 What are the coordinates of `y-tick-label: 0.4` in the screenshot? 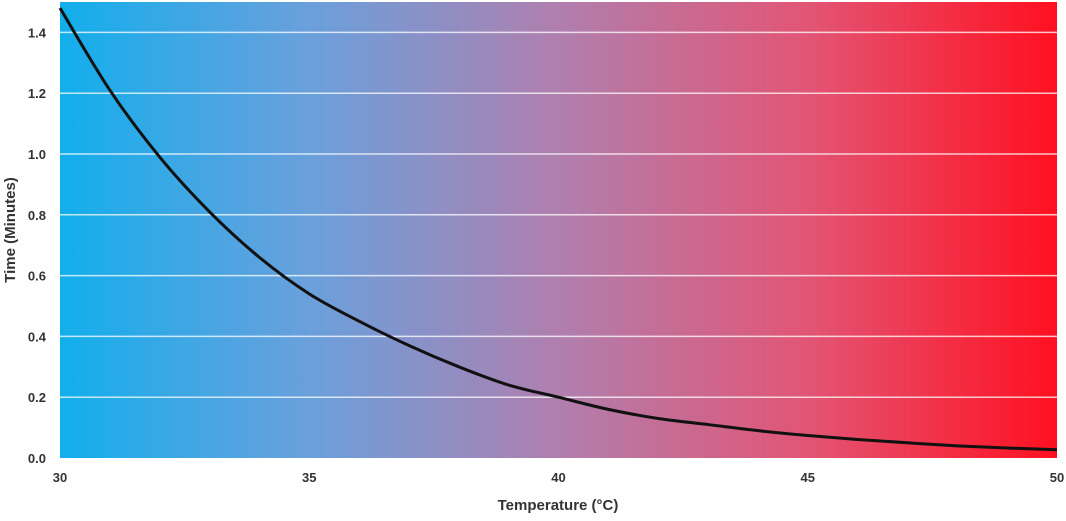 It's located at (37, 336).